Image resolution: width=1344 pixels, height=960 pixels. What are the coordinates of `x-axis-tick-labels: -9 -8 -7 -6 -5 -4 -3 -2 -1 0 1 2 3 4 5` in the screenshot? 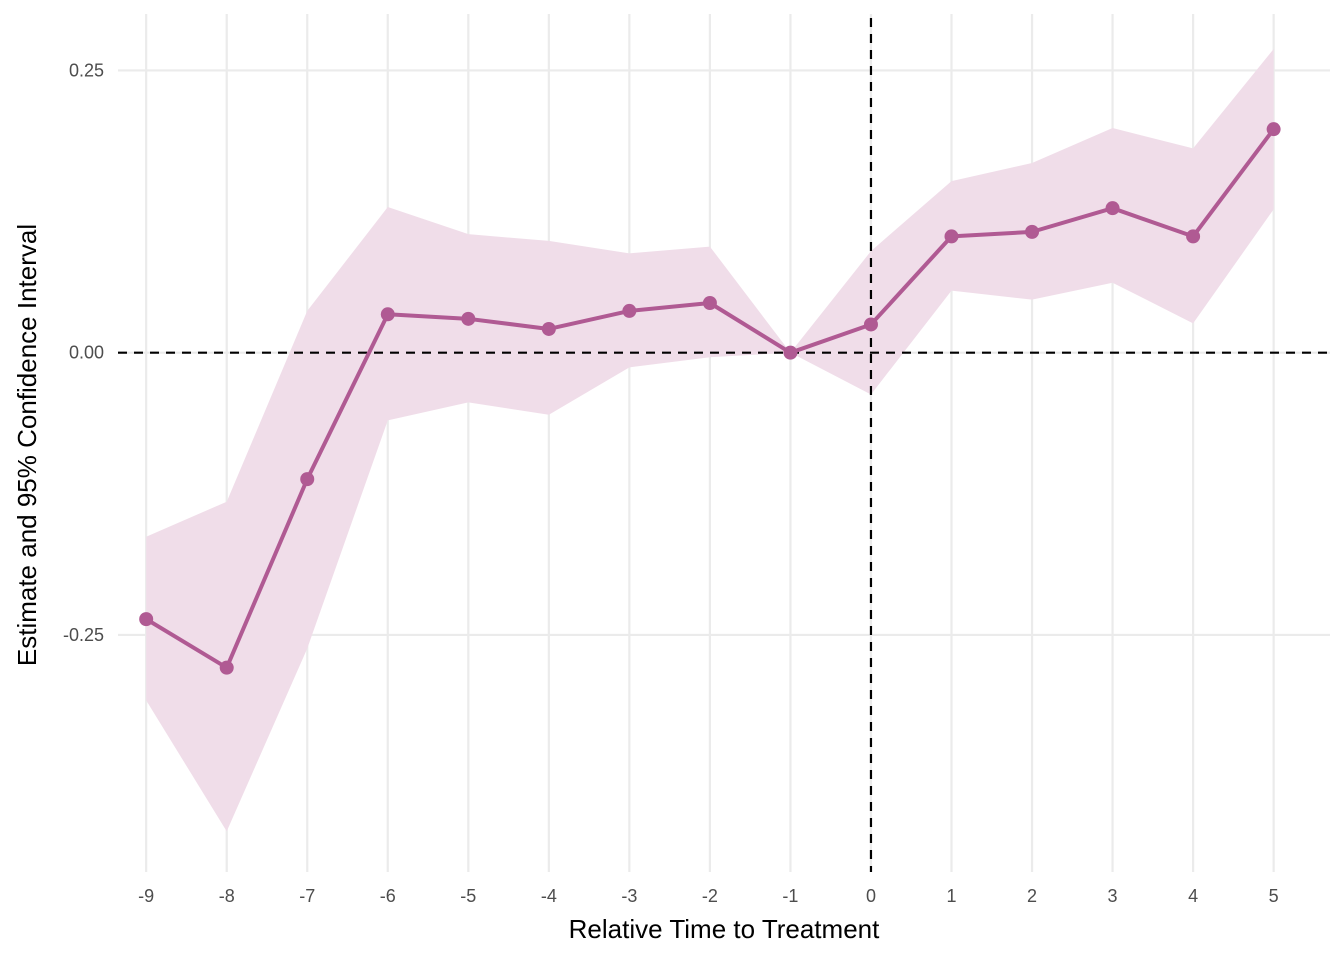 It's located at (708, 896).